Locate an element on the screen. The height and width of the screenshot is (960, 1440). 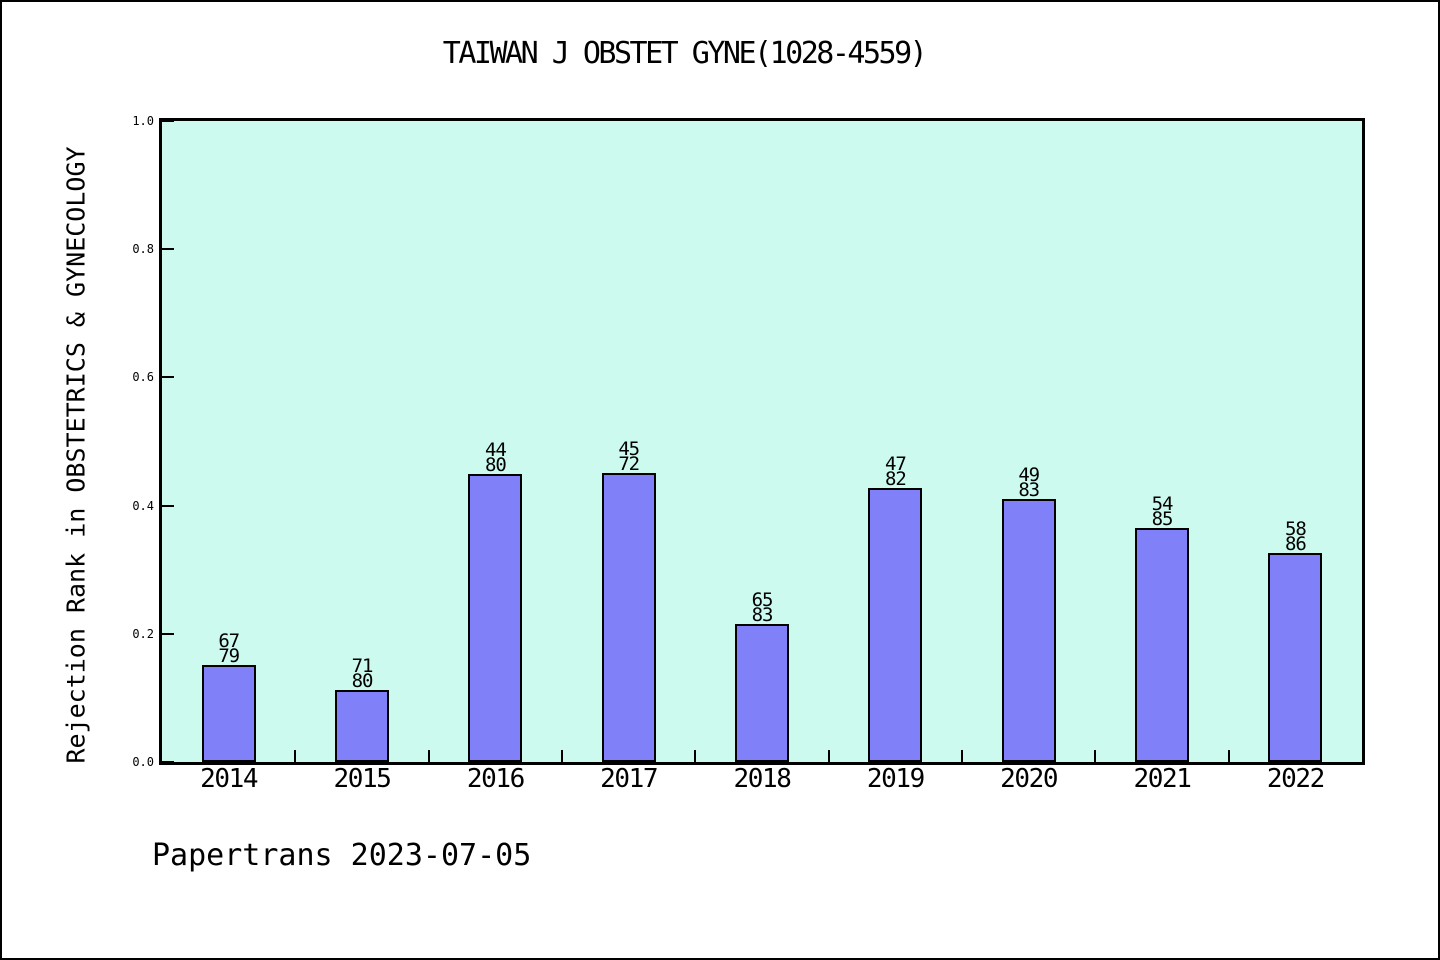
bar-value-label: 58 86 is located at coordinates (1295, 536).